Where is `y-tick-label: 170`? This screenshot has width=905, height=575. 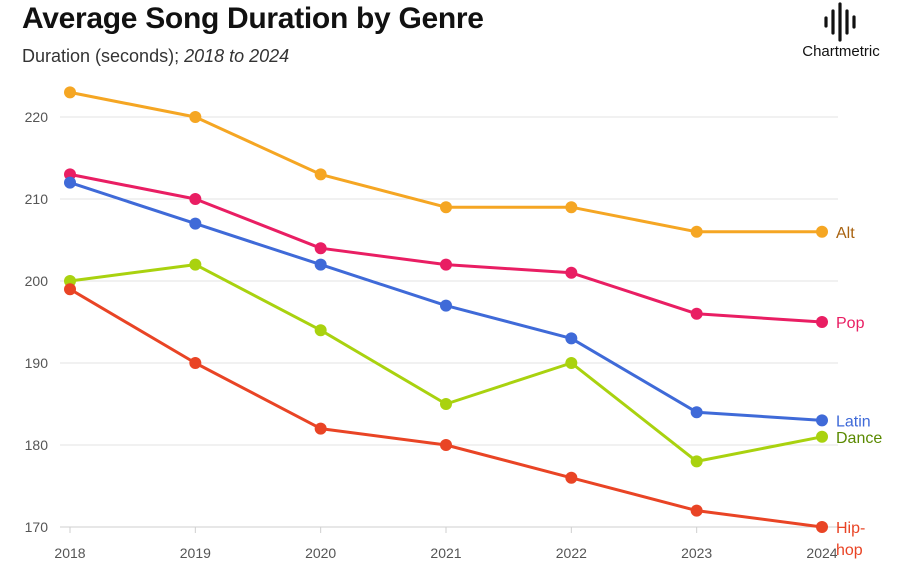 y-tick-label: 170 is located at coordinates (37, 527).